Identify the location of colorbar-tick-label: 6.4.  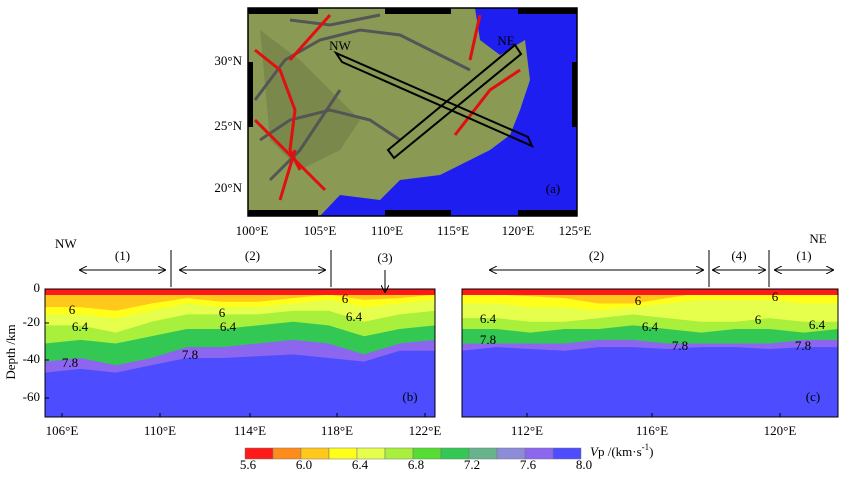
(360, 464).